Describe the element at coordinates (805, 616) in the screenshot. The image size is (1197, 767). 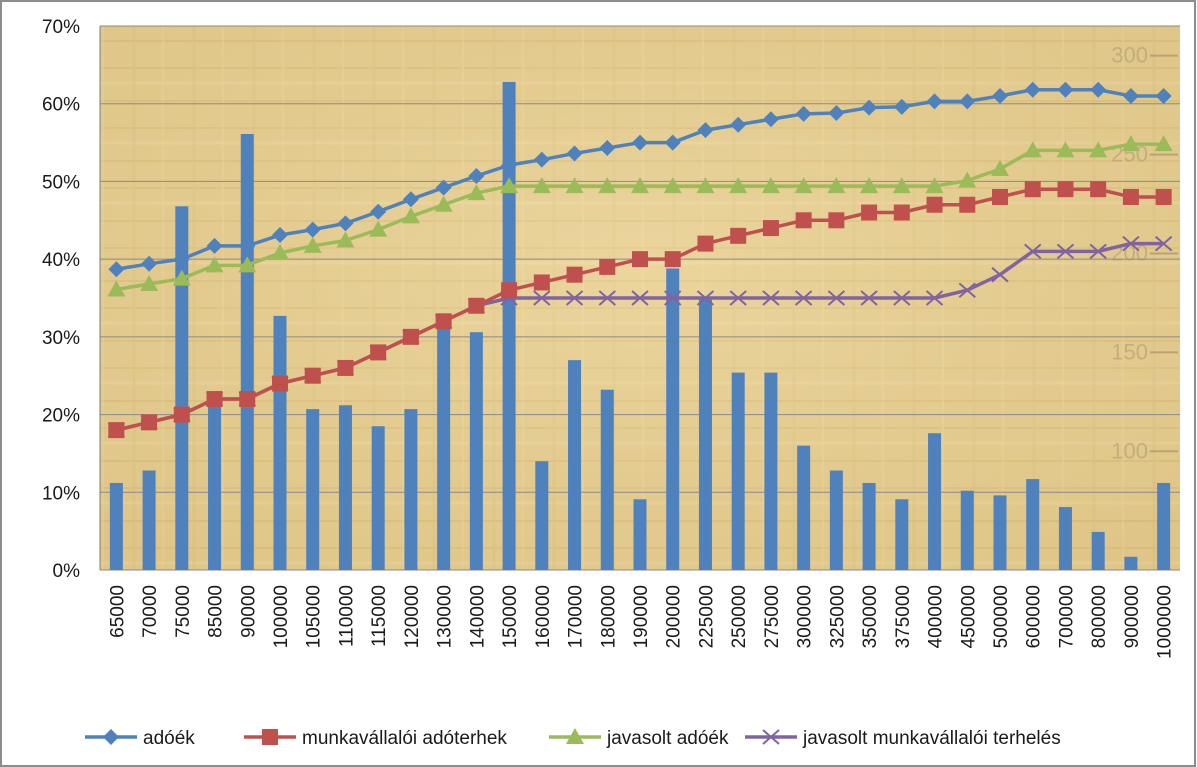
I see `x-tick-label: 300000` at that location.